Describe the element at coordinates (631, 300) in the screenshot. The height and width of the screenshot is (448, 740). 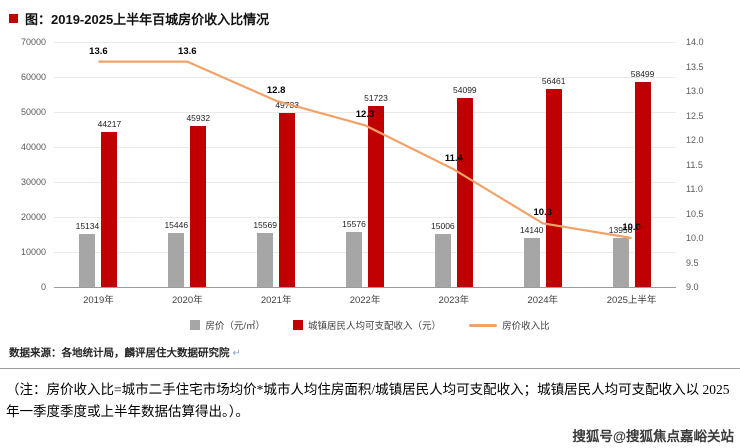
I see `x-axis-label: 2025上半年` at that location.